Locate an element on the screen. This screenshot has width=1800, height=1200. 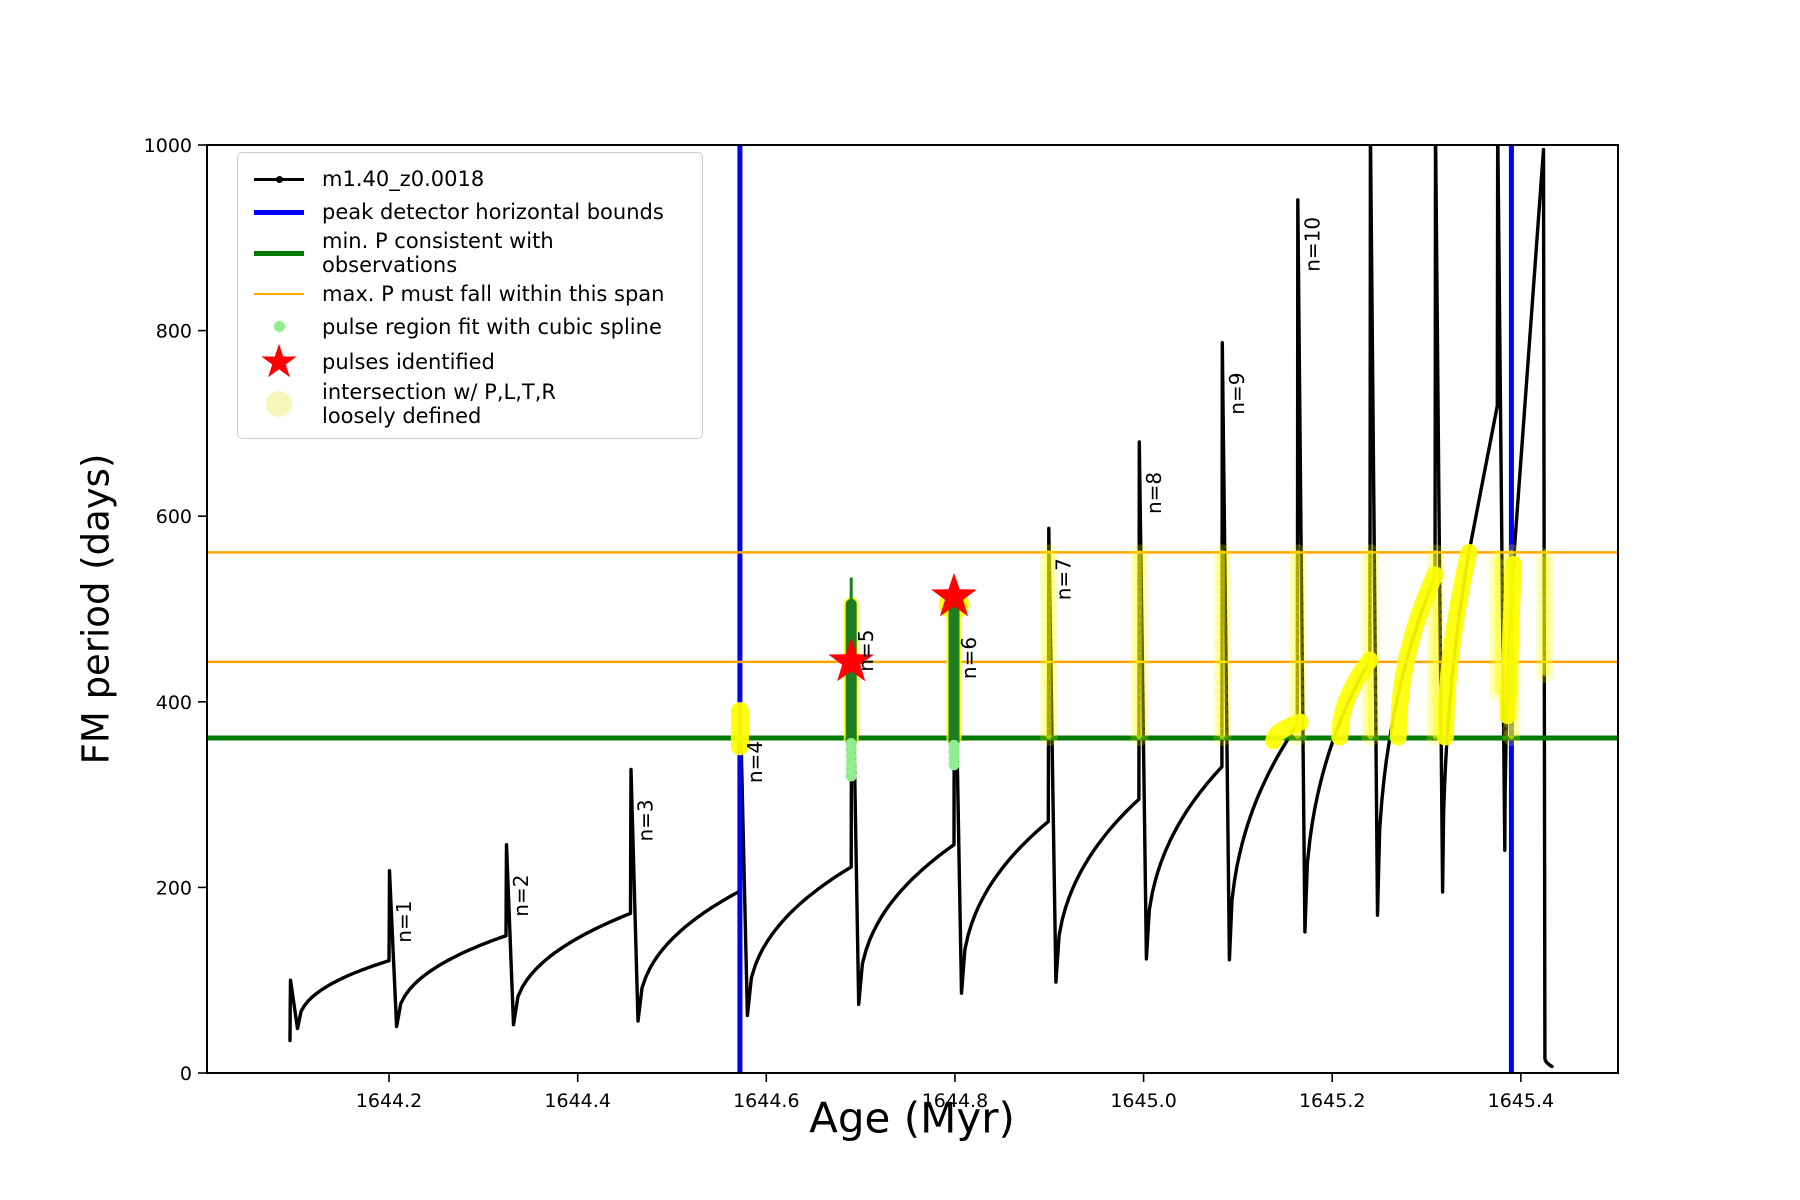
x-tick-label: 1644.8 is located at coordinates (955, 1101).